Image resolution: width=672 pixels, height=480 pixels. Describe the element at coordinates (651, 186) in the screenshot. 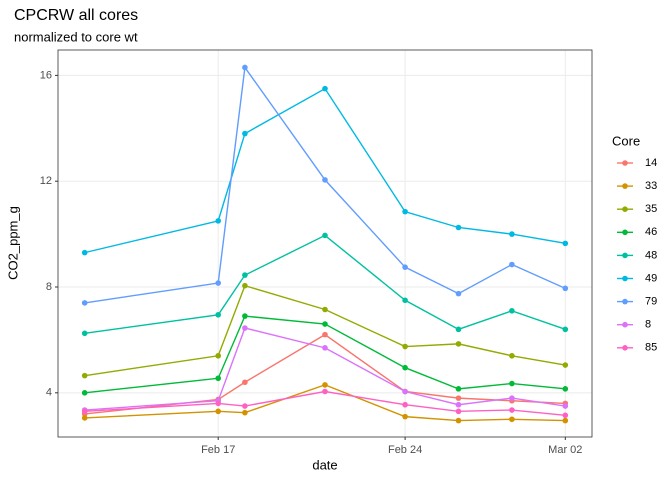

I see `legend-label: 33` at that location.